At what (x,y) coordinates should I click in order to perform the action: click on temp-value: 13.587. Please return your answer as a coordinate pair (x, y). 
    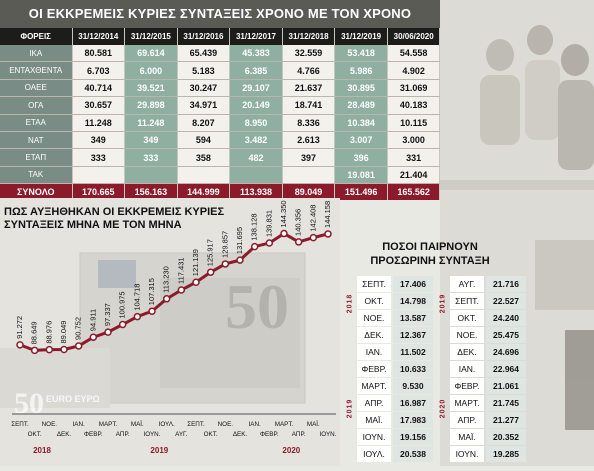
    Looking at the image, I should click on (413, 318).